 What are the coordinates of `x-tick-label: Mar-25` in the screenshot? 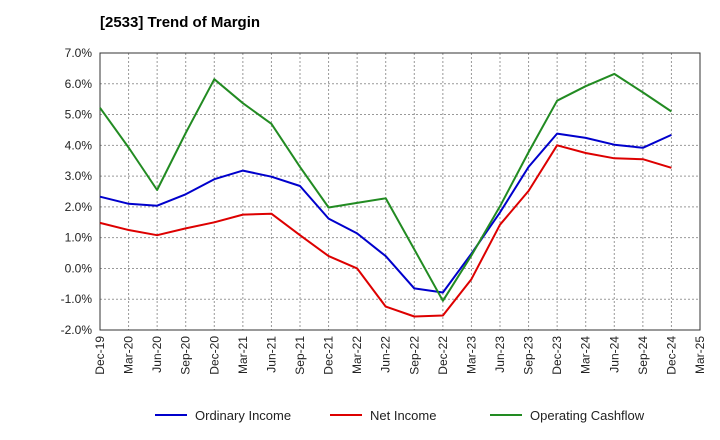 It's located at (700, 355).